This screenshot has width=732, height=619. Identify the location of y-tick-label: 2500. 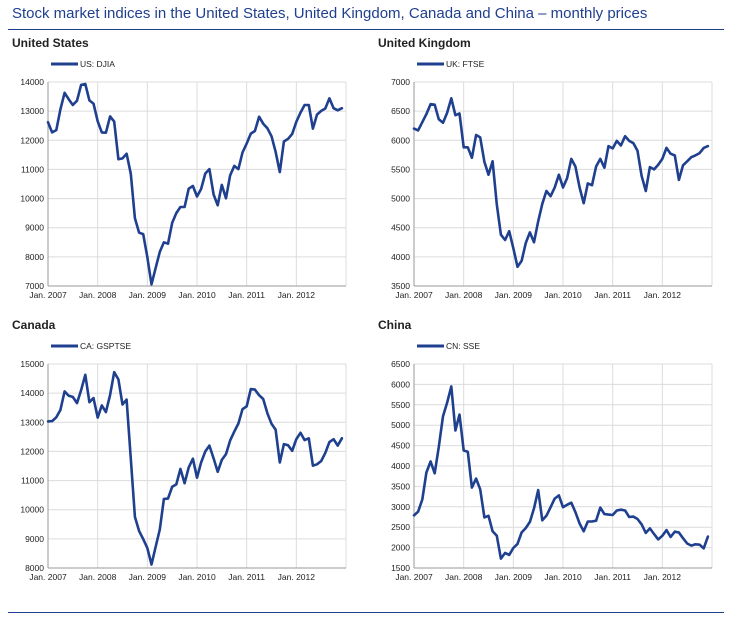
(400, 527).